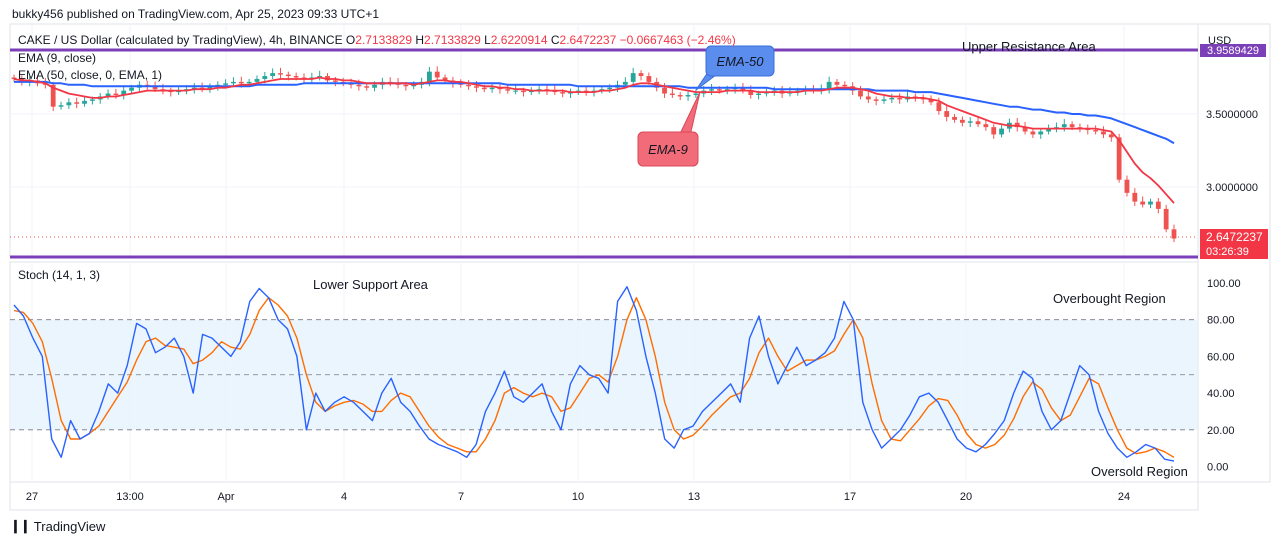 This screenshot has width=1280, height=546. Describe the element at coordinates (604, 496) in the screenshot. I see `time-axis` at that location.